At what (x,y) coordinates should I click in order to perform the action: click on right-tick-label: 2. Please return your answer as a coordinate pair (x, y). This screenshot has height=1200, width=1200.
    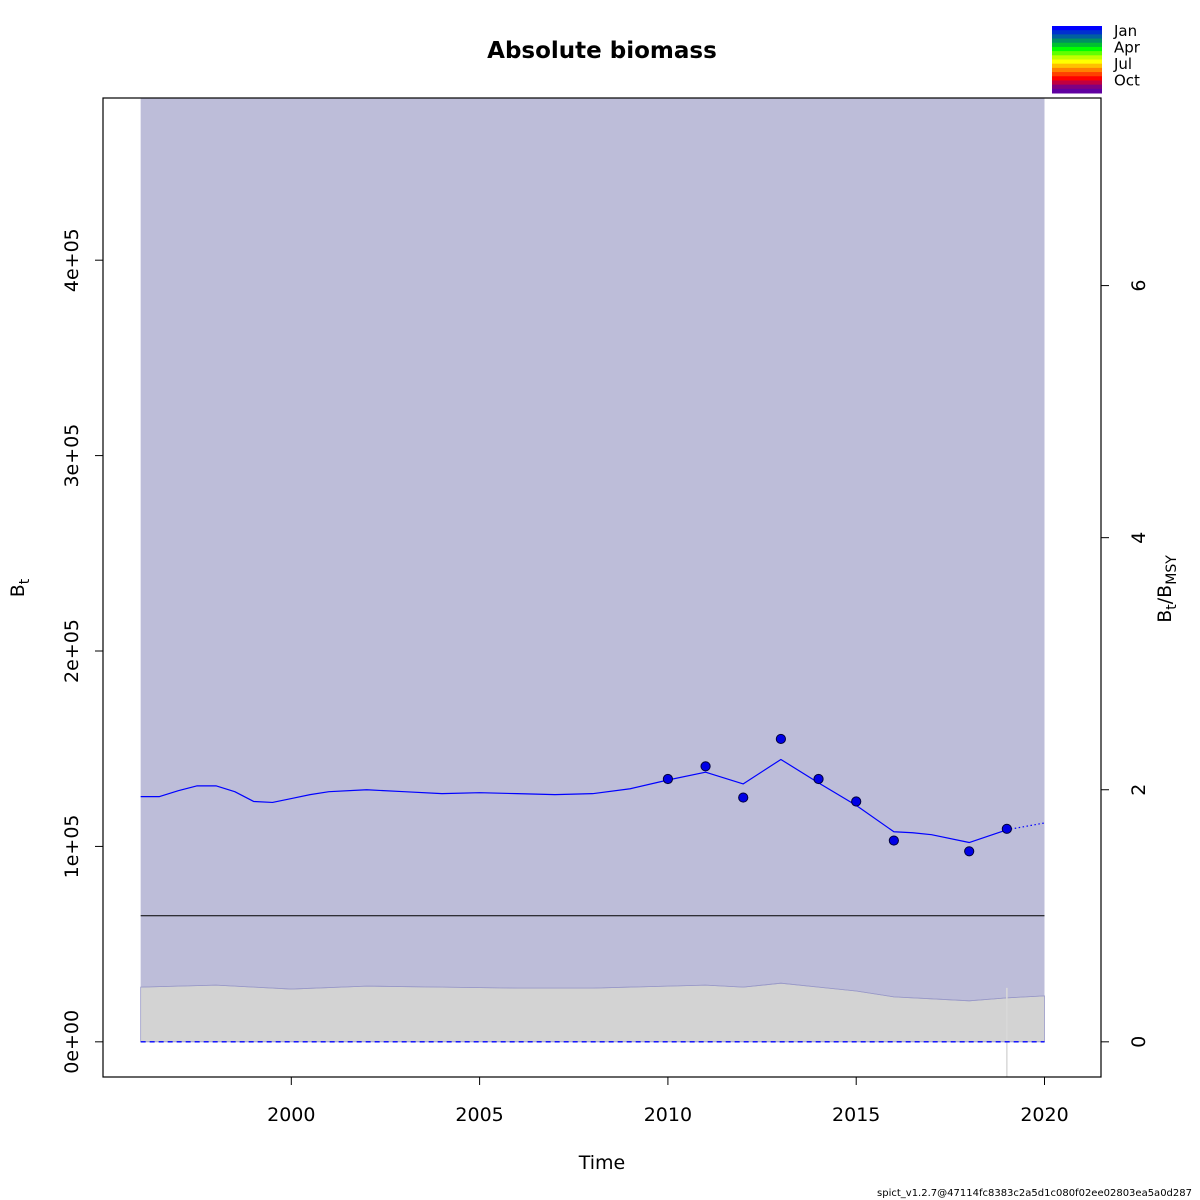
    Looking at the image, I should click on (1139, 790).